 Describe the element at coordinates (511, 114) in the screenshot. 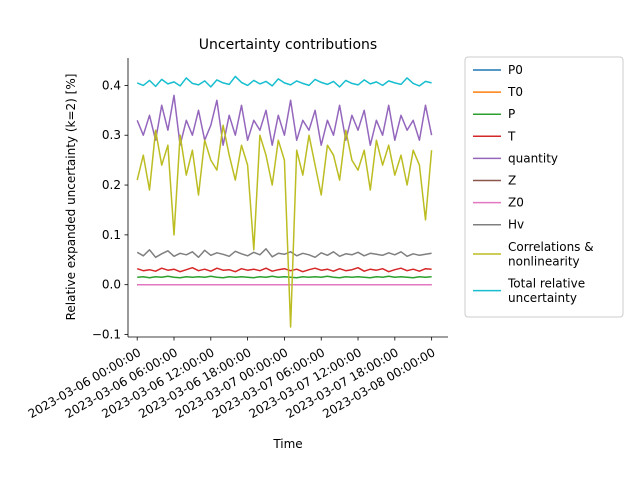

I see `legend-label-2: P` at that location.